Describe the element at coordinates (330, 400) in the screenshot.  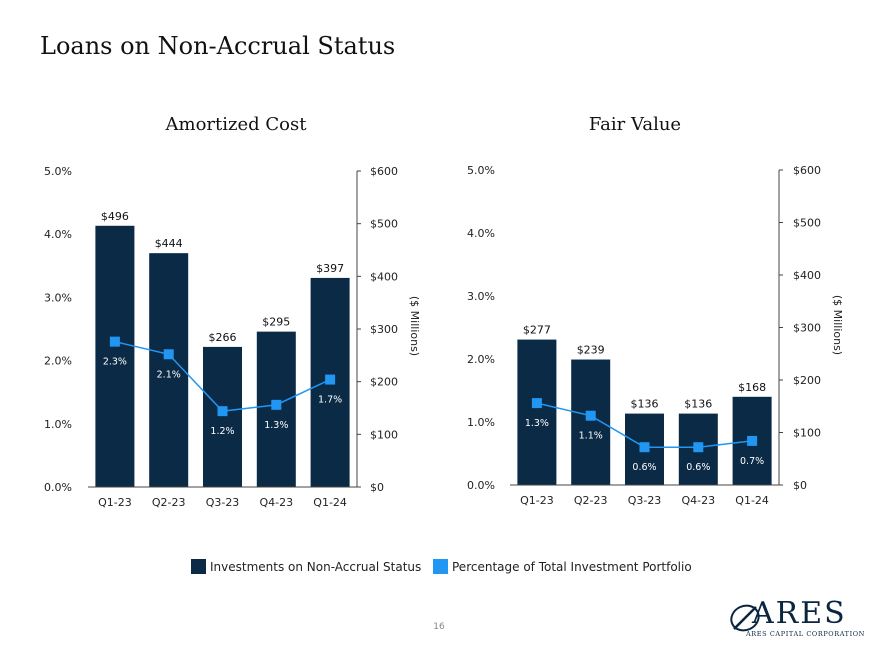
I see `amortized-percentage-label: 1.7%` at that location.